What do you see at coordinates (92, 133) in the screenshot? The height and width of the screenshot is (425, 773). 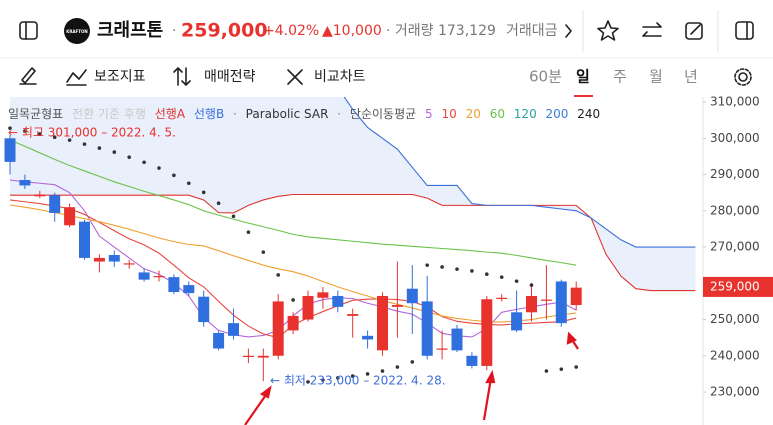 I see `high-annotation: ← 최고 301,000 – 2022. 4. 5.` at bounding box center [92, 133].